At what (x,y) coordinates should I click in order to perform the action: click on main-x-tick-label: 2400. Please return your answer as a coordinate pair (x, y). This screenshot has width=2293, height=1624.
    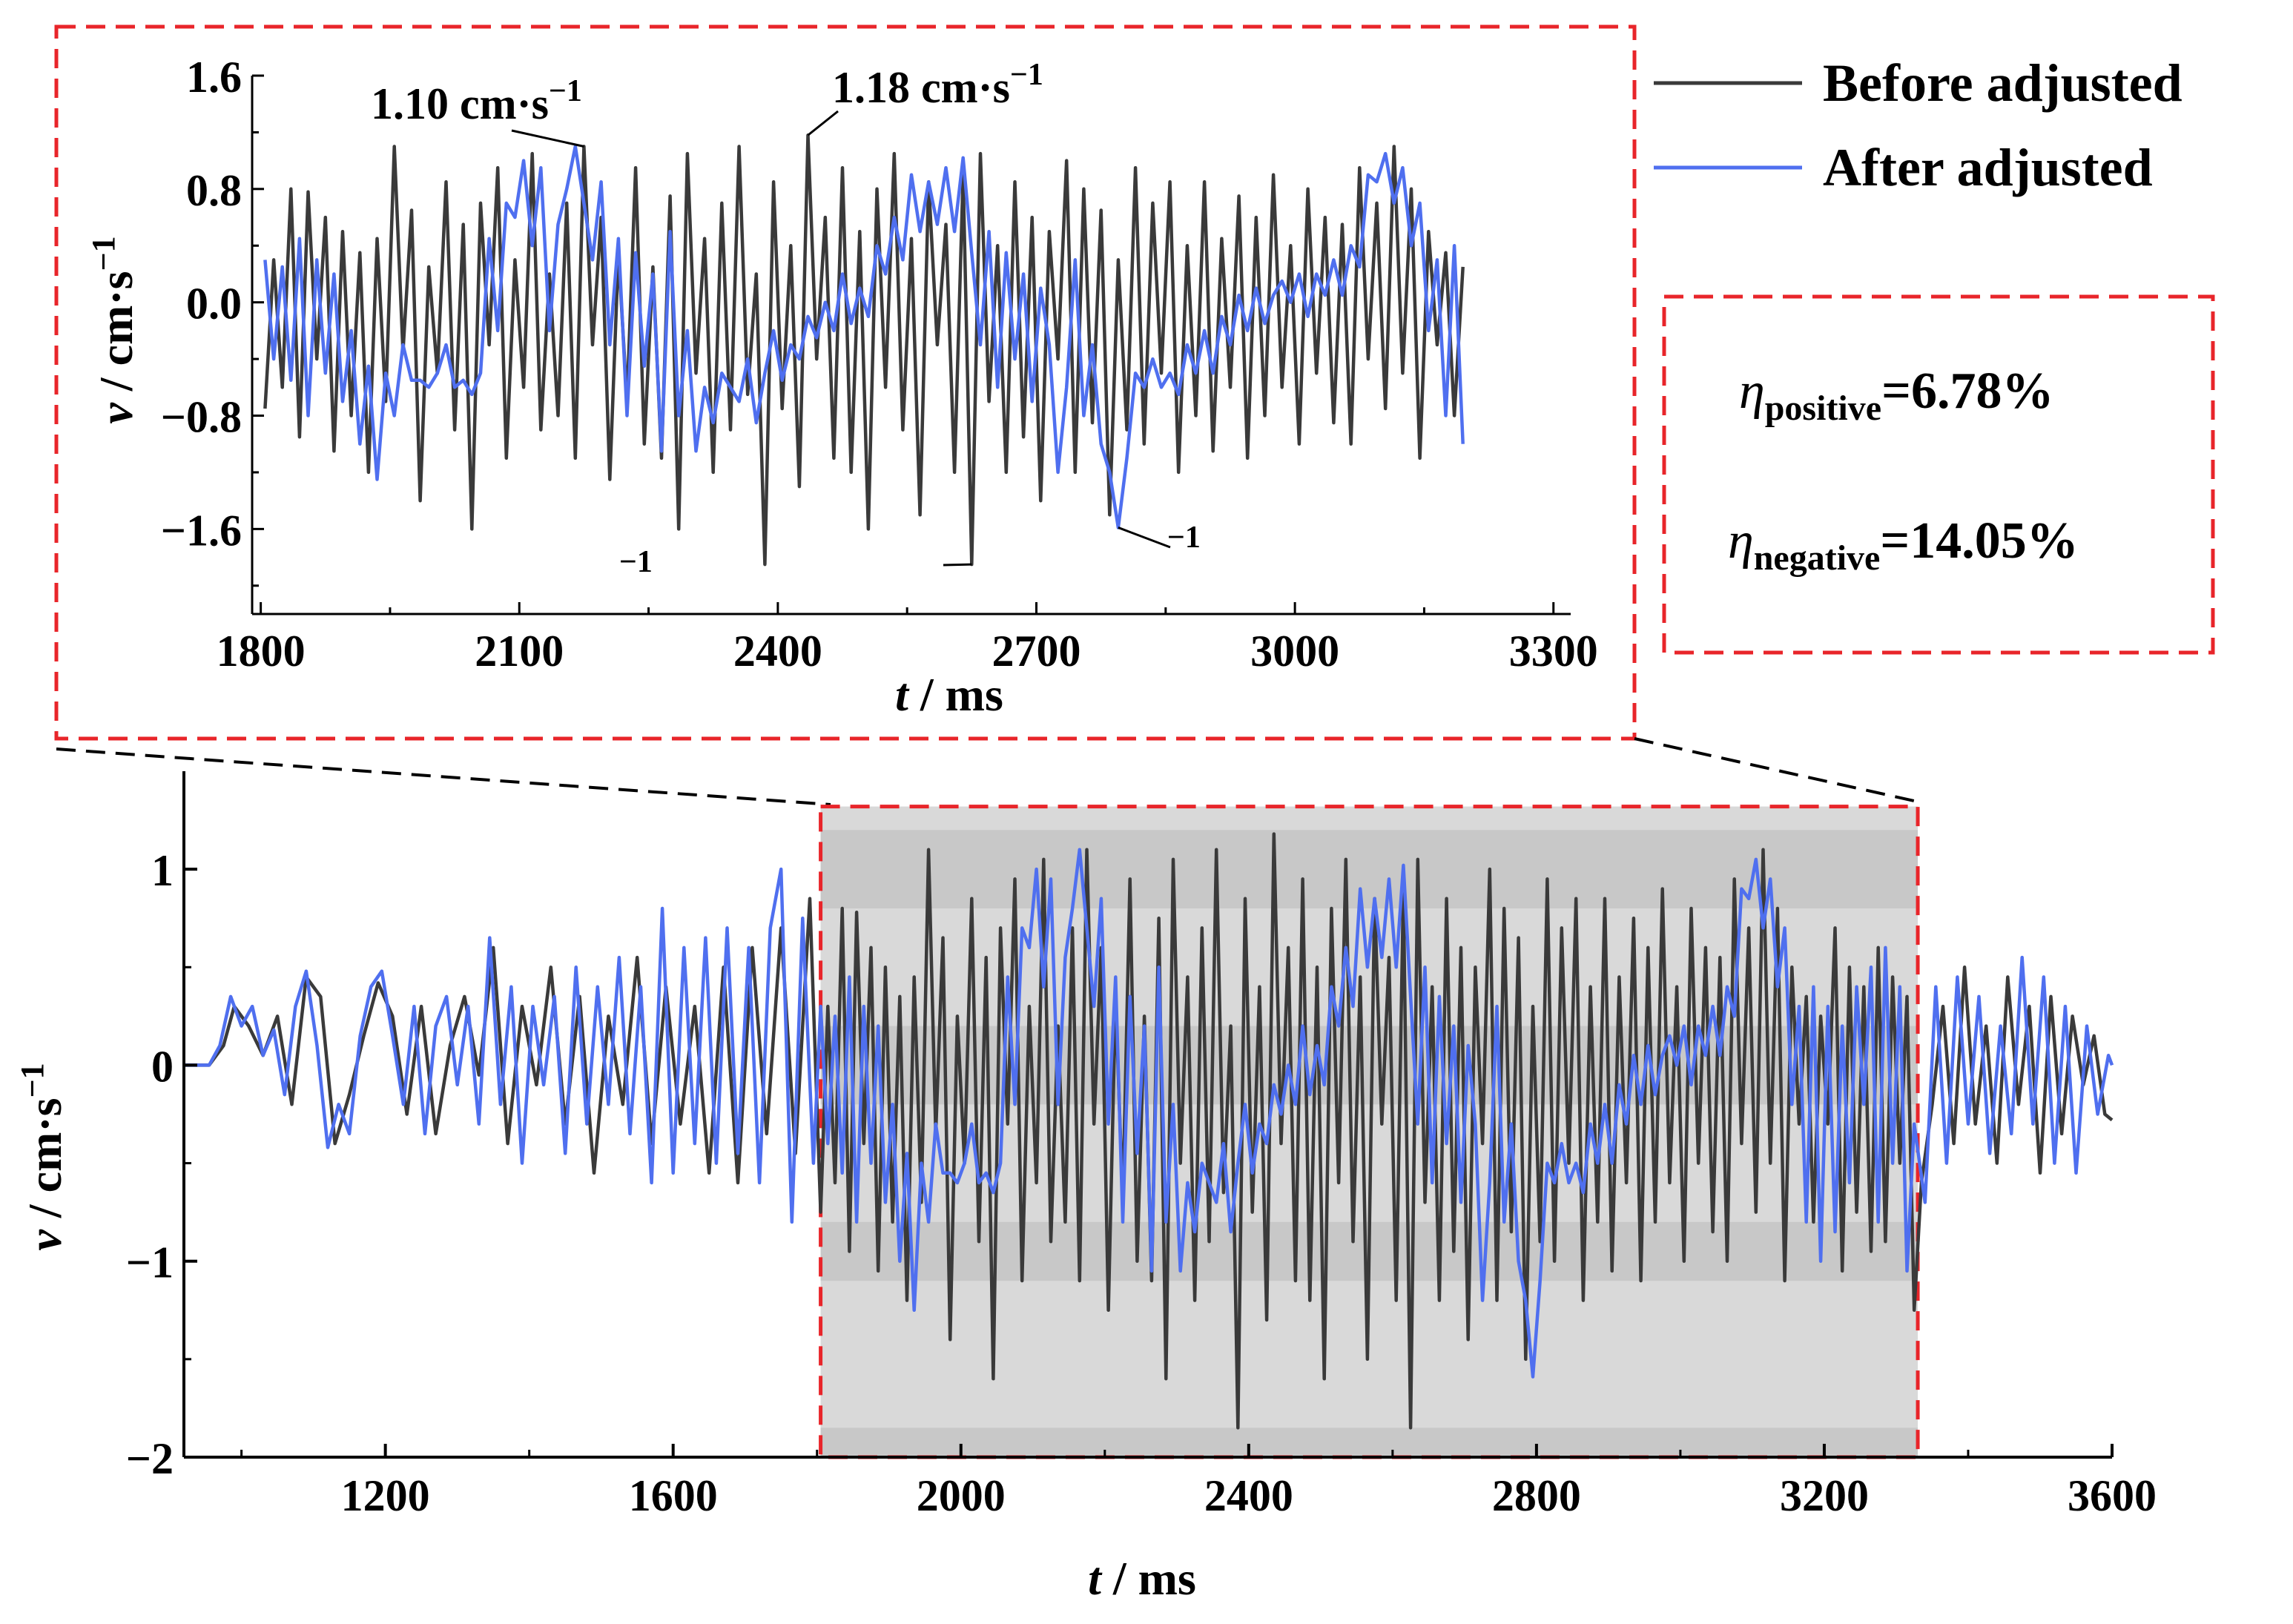
    Looking at the image, I should click on (1249, 1496).